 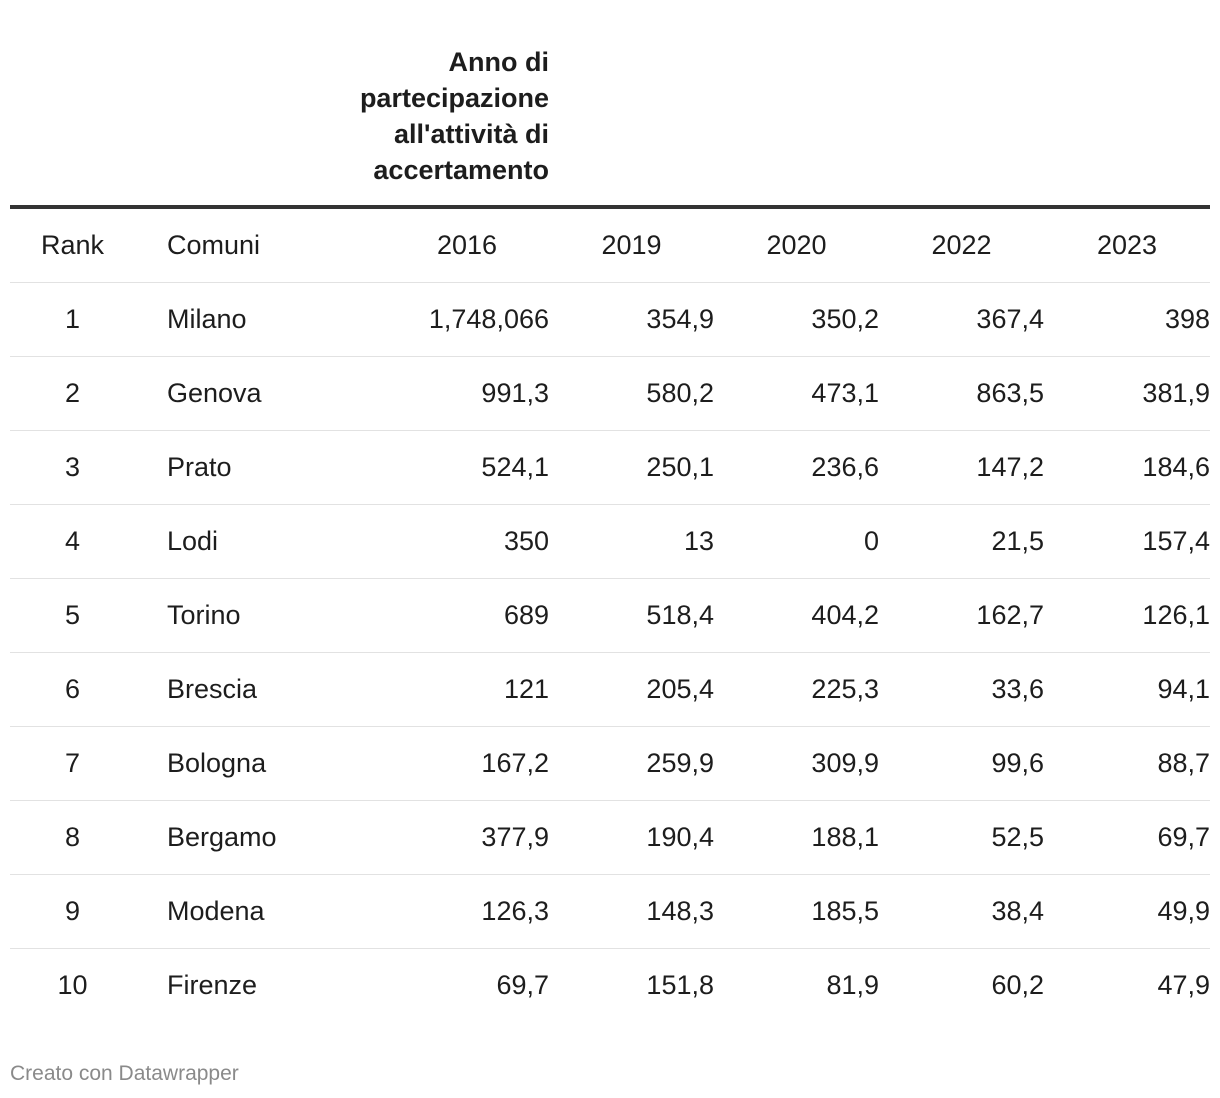 What do you see at coordinates (260, 689) in the screenshot?
I see `cell-comune: Brescia` at bounding box center [260, 689].